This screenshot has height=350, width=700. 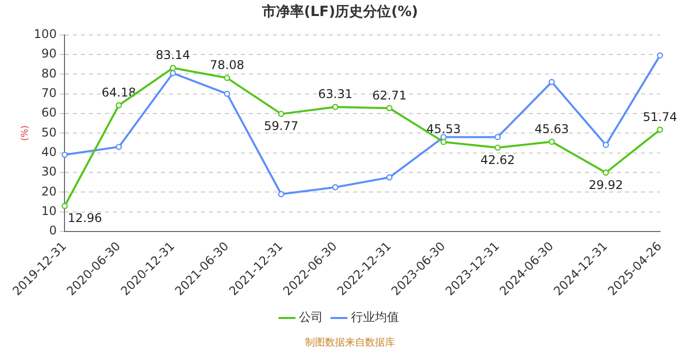 What do you see at coordinates (443, 129) in the screenshot?
I see `data-label: 45.53` at bounding box center [443, 129].